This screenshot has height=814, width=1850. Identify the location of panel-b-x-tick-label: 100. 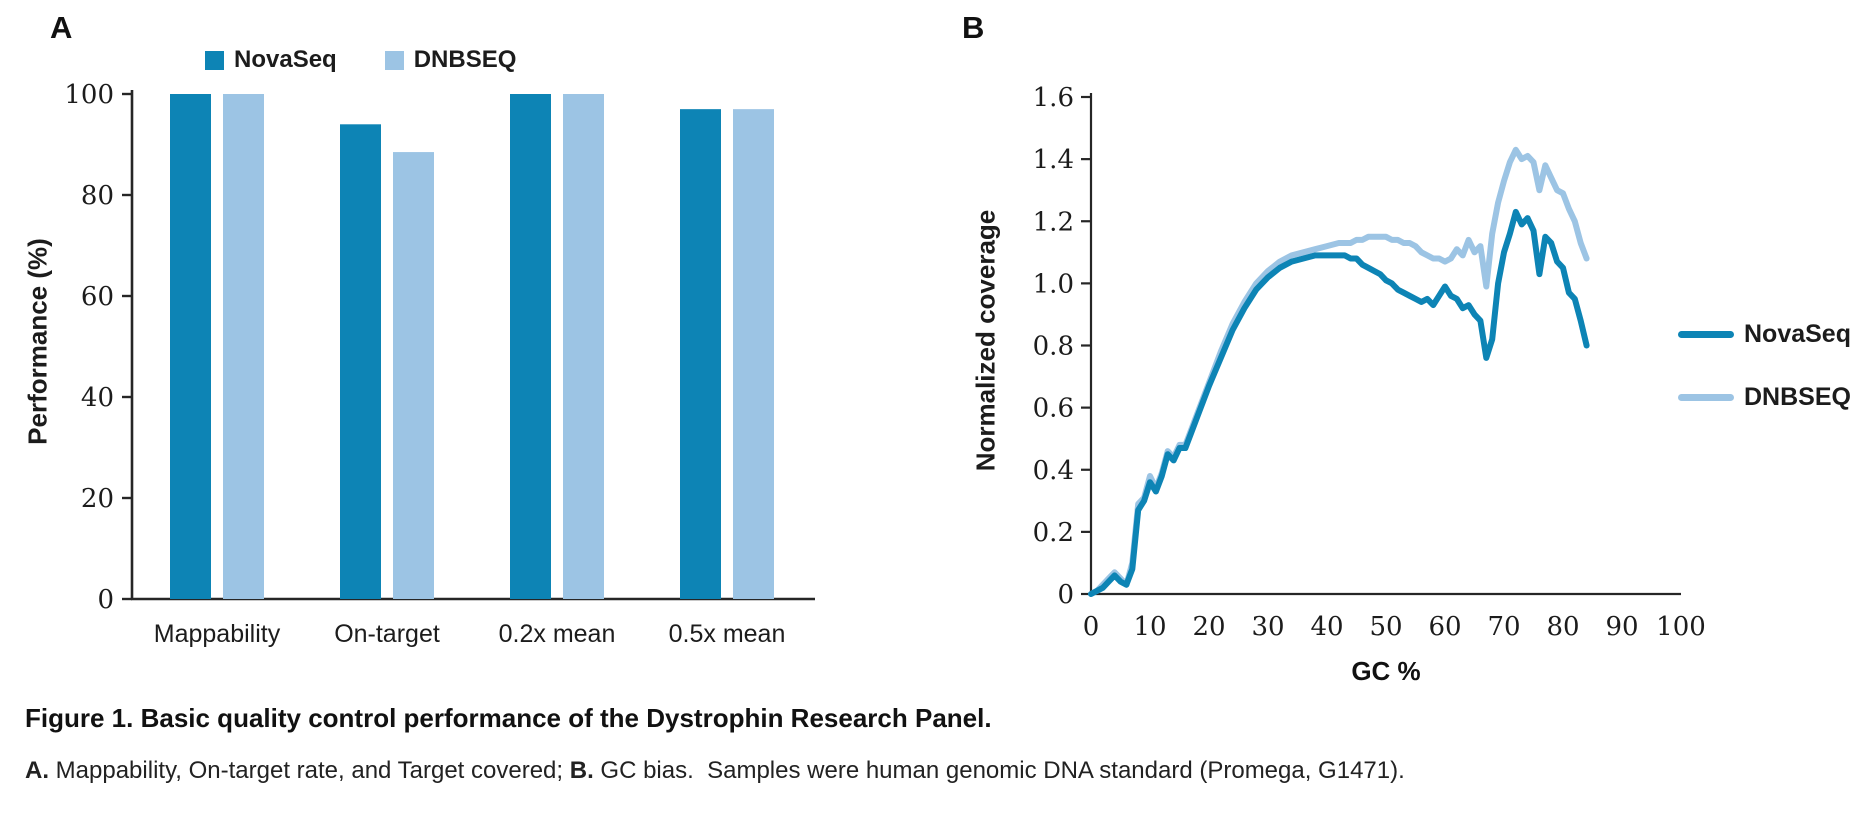
(1681, 627).